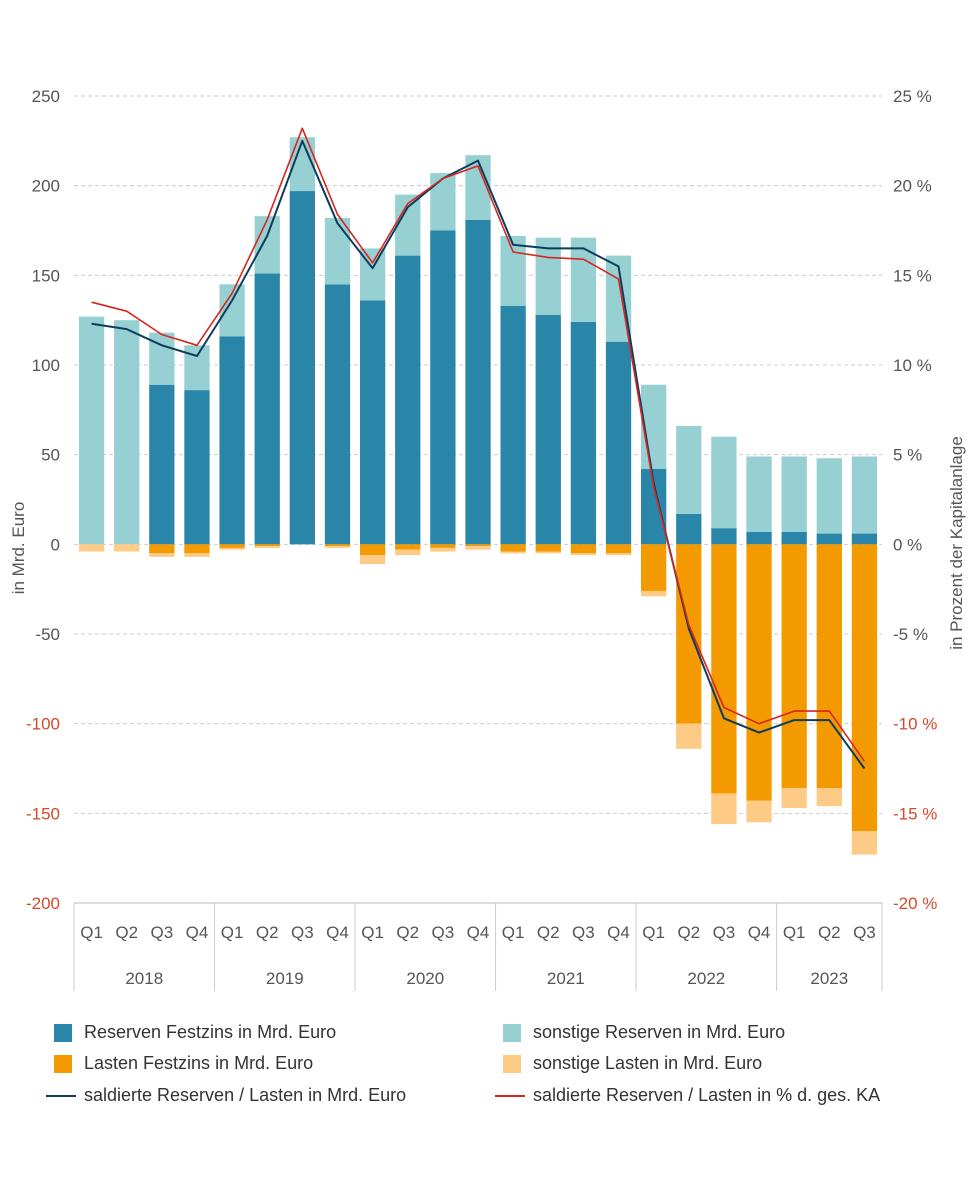  I want to click on legend-label-reserven-festzins: Reserven Festzins in Mrd. Euro, so click(210, 1032).